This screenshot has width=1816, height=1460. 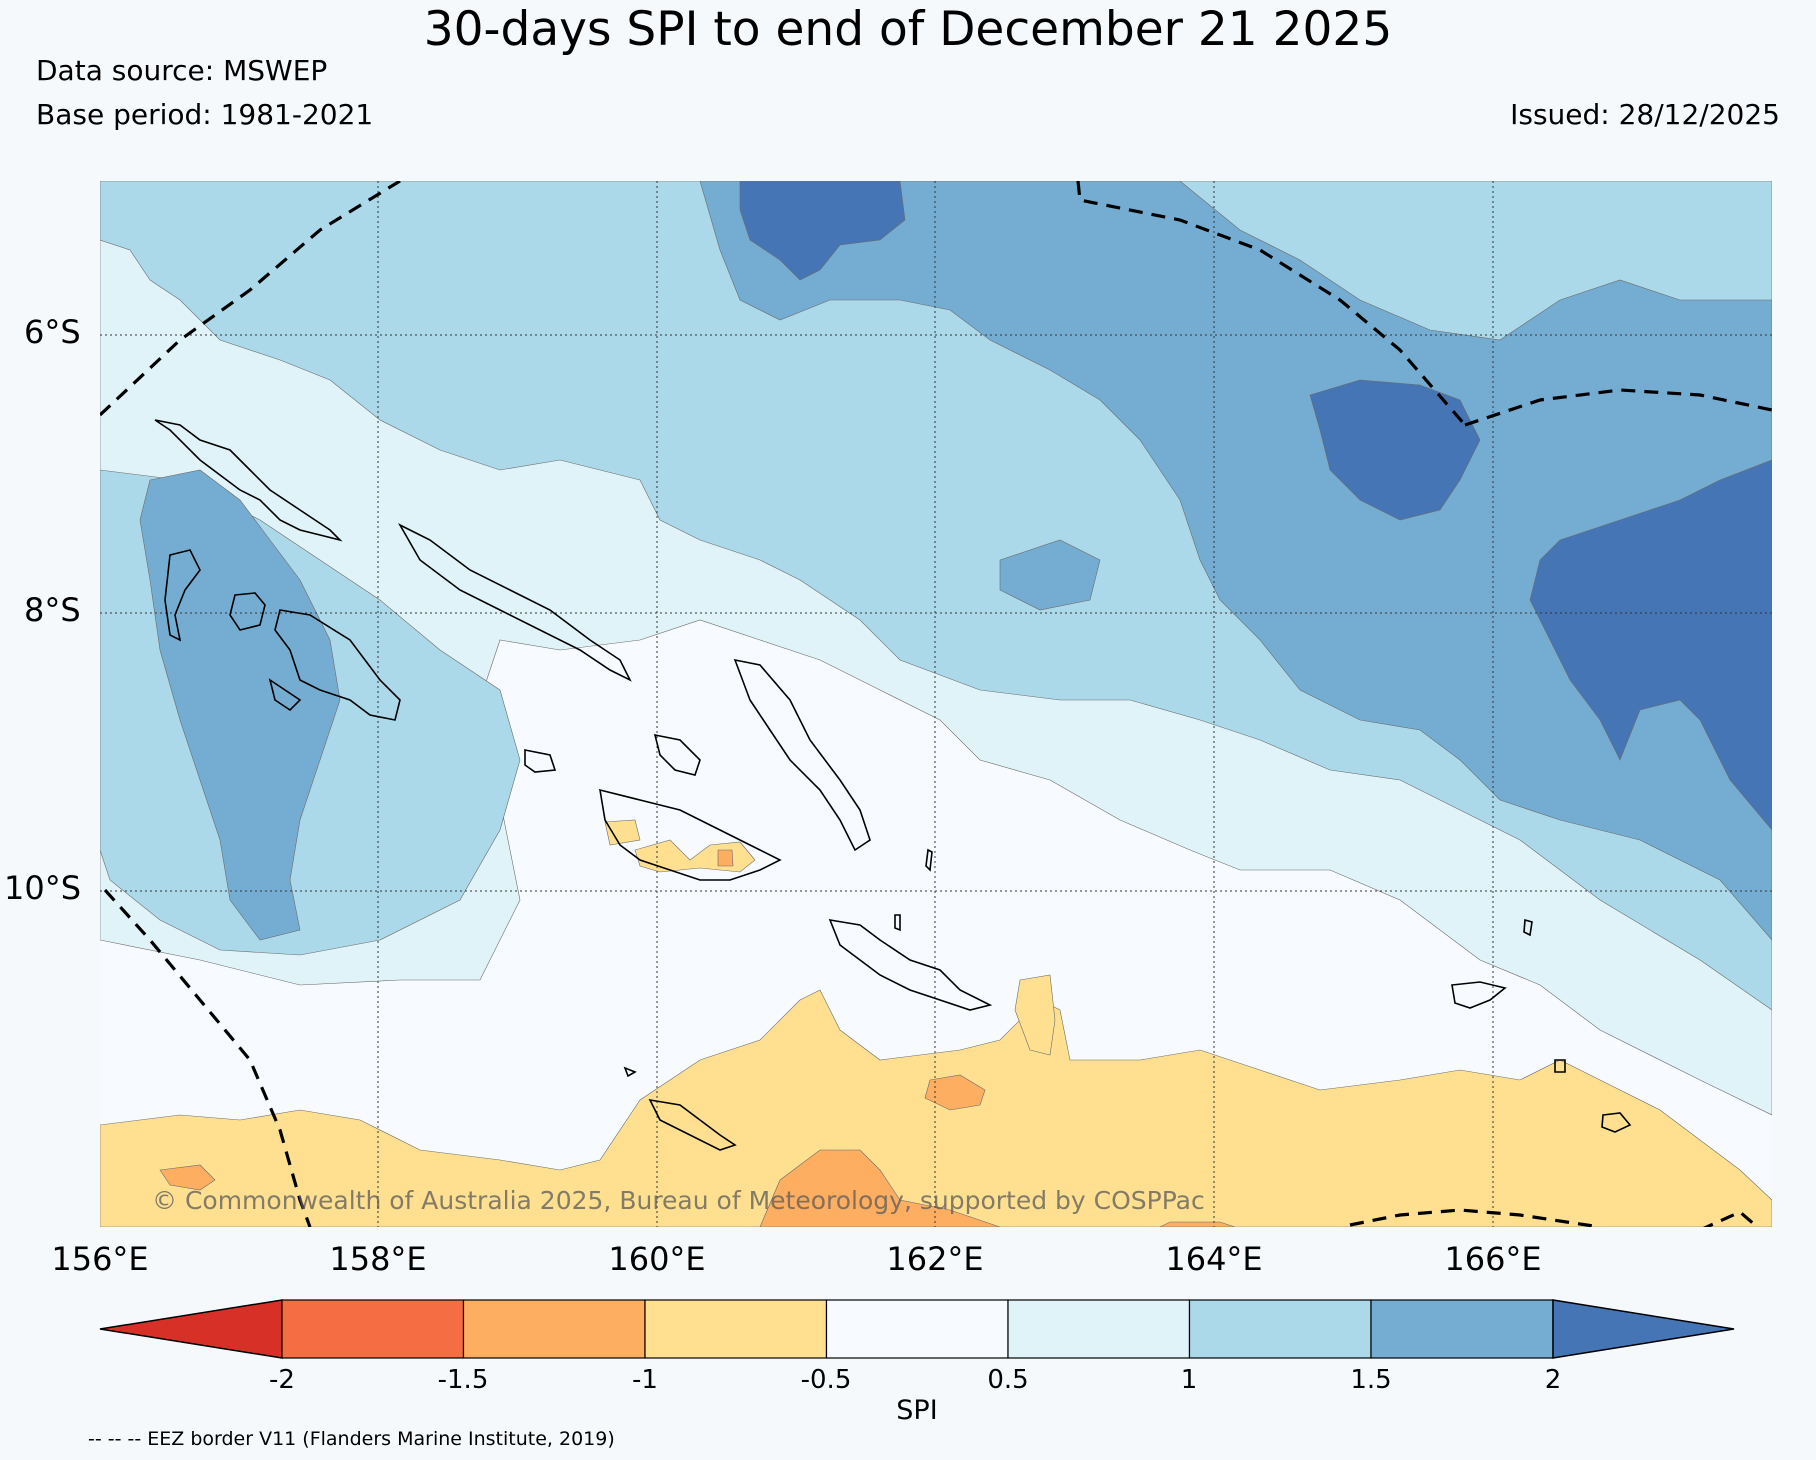 I want to click on colorbar-tick: -2, so click(x=282, y=1380).